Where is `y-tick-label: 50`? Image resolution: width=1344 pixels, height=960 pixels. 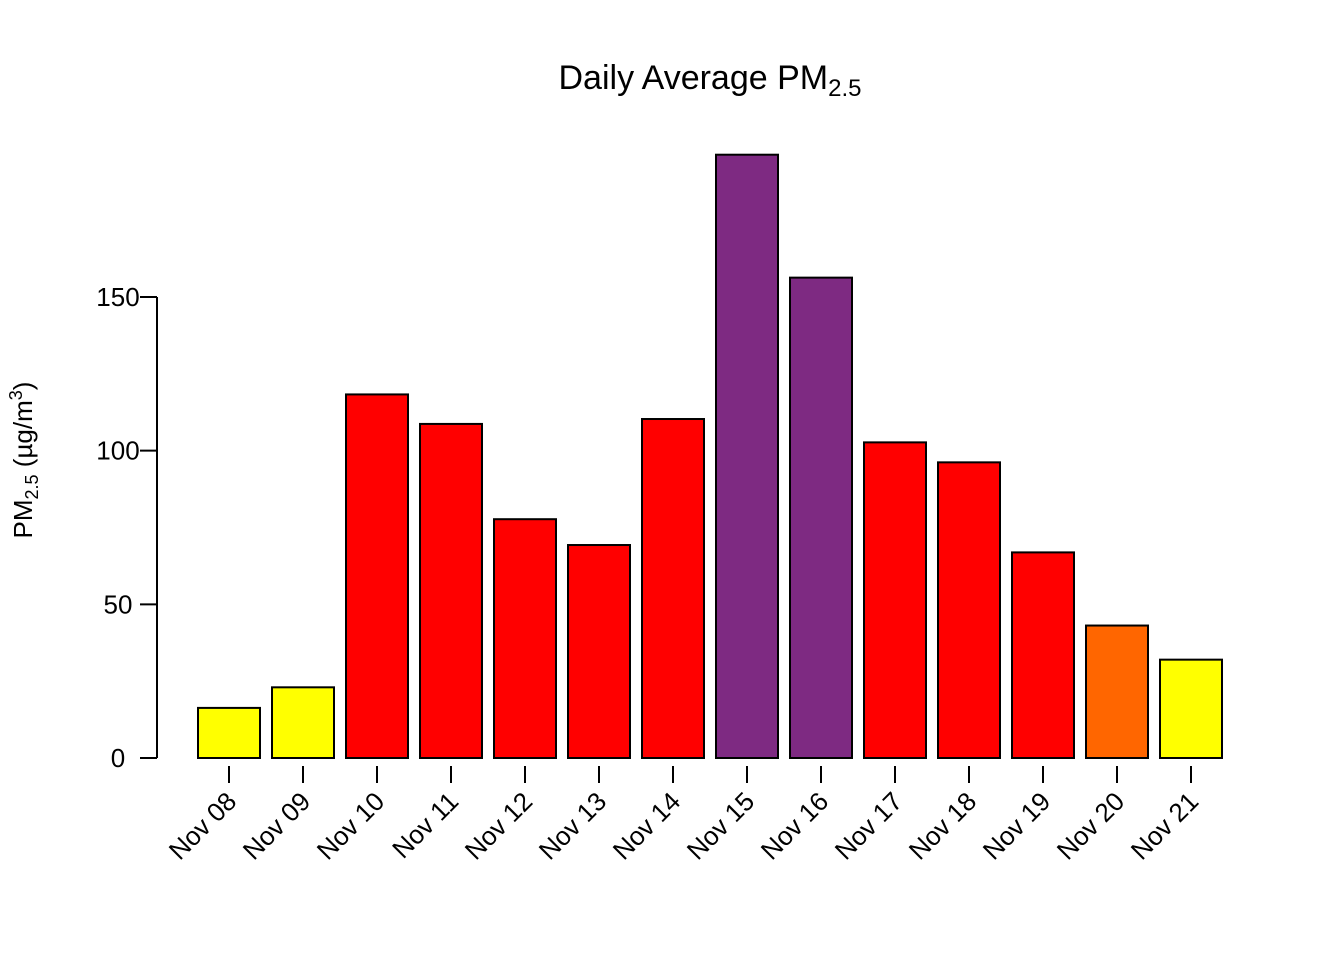 y-tick-label: 50 is located at coordinates (118, 604).